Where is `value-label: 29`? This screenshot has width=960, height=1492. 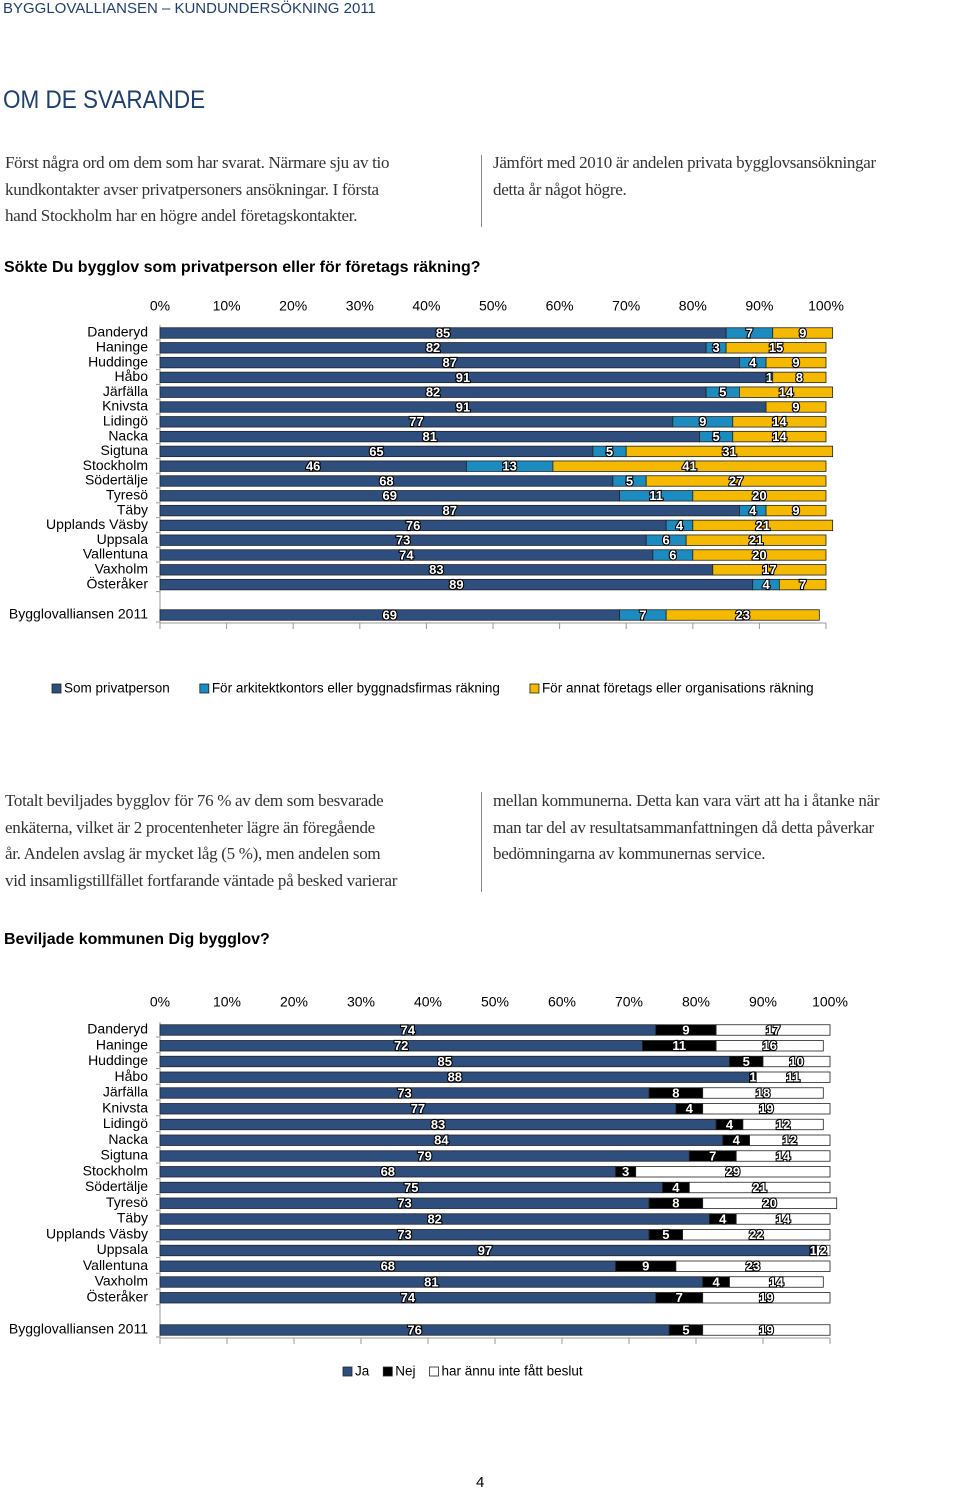
value-label: 29 is located at coordinates (733, 1171).